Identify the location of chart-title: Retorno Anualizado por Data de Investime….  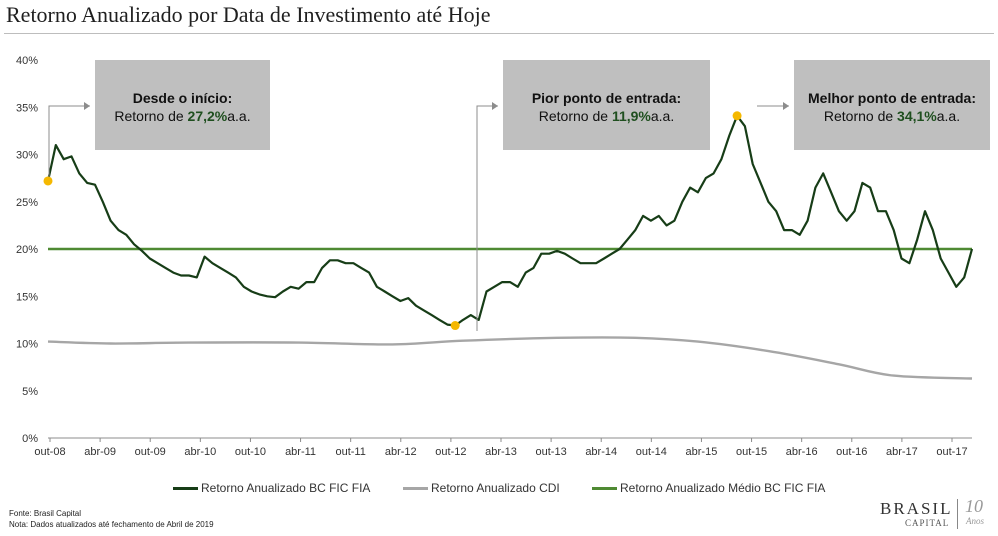
(248, 14).